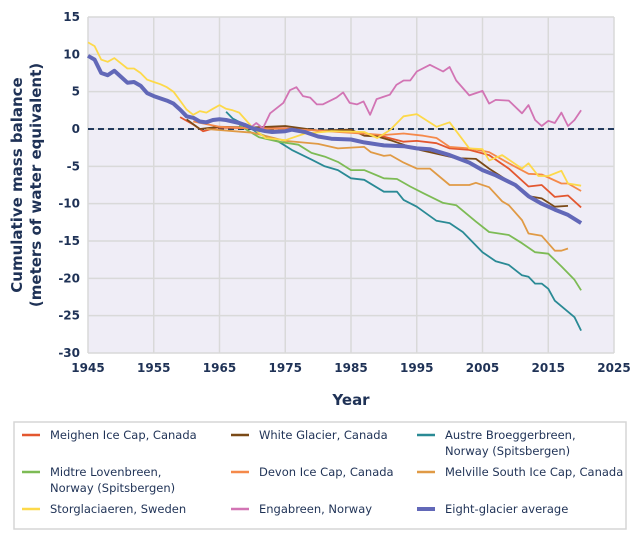 The image size is (640, 553). I want to click on y-tick-label: -5, so click(73, 166).